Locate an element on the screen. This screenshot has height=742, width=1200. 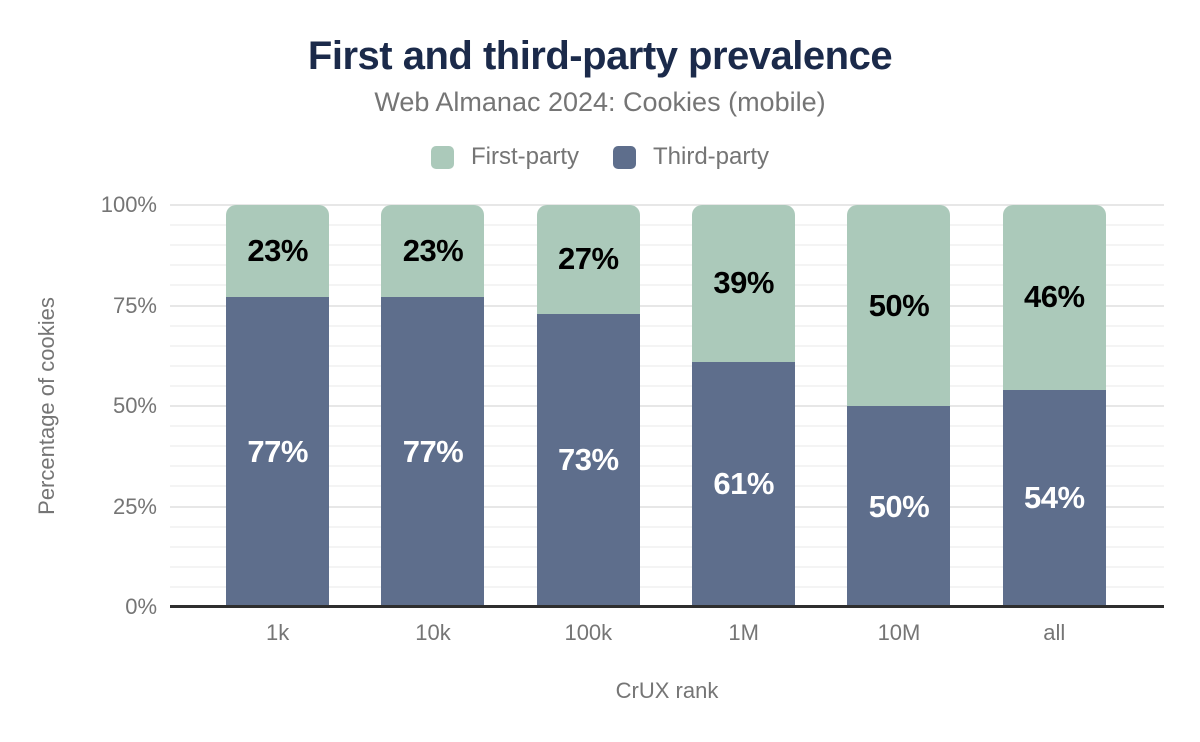
bar-segment-first-party-all: 46% is located at coordinates (1054, 297).